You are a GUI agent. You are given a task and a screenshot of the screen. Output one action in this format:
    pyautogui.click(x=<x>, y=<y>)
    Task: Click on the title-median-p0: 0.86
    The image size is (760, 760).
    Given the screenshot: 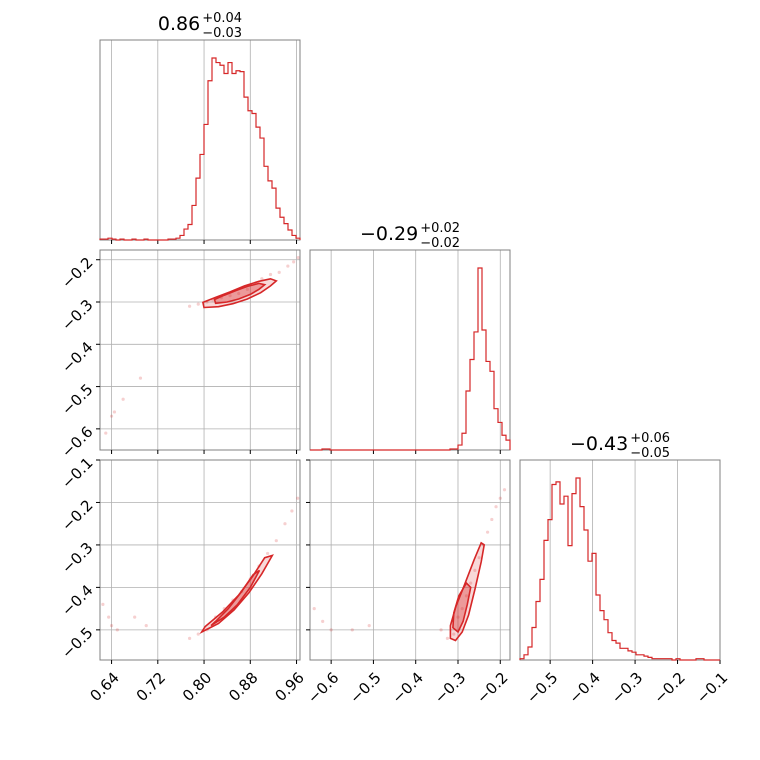 What is the action you would take?
    pyautogui.click(x=179, y=24)
    